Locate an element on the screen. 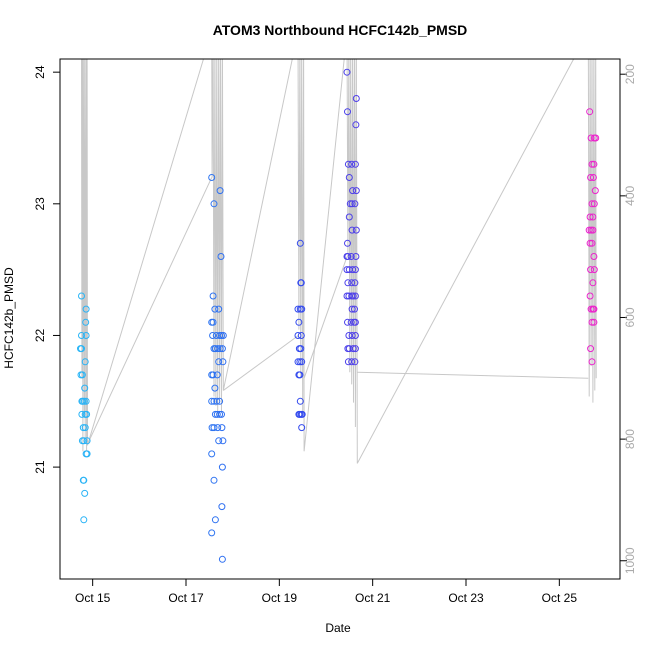 This screenshot has height=650, width=650. y-axis: 21 22 23 24 is located at coordinates (47, 269).